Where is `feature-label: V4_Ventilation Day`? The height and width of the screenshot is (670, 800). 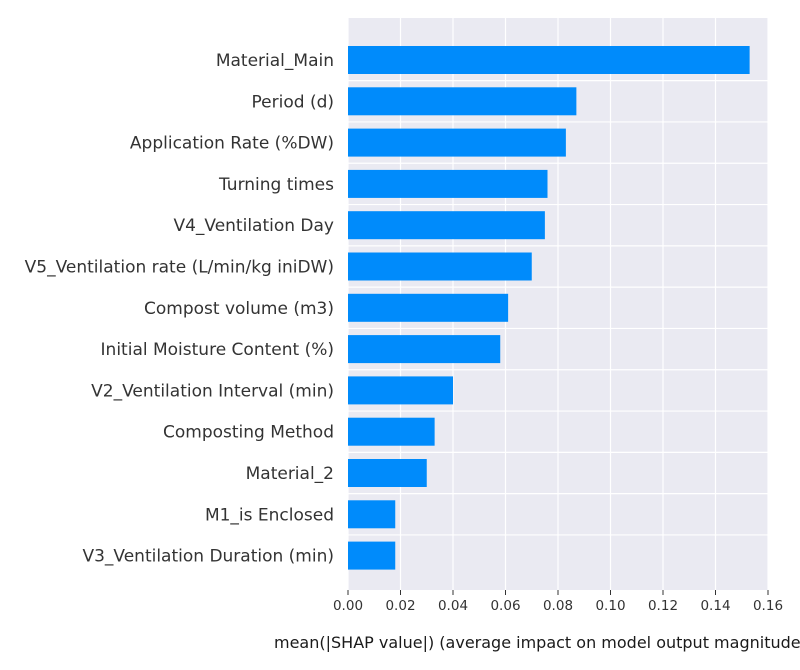
feature-label: V4_Ventilation Day is located at coordinates (253, 226).